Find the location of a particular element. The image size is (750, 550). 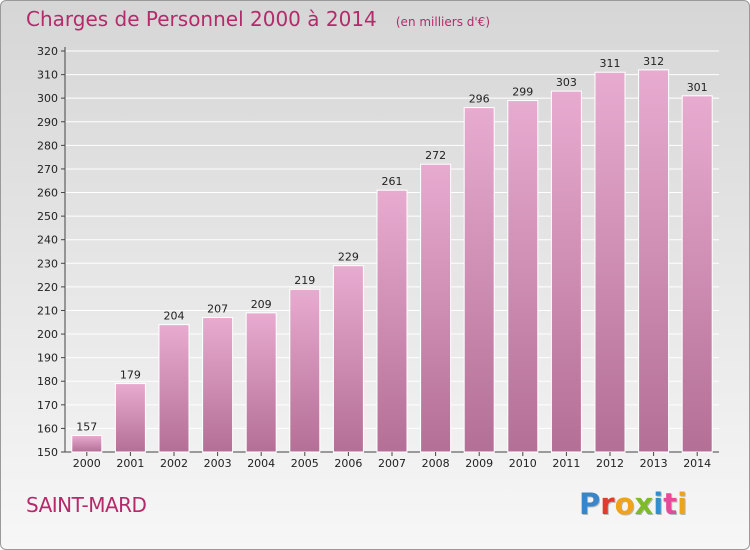

bar-2006 is located at coordinates (348, 359).